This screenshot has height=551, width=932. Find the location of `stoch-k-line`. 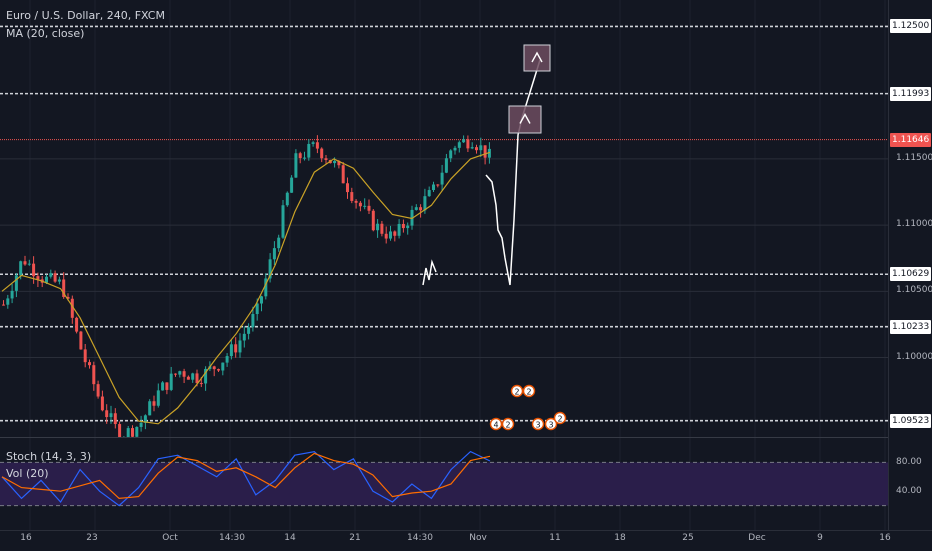

stoch-k-line is located at coordinates (246, 478).